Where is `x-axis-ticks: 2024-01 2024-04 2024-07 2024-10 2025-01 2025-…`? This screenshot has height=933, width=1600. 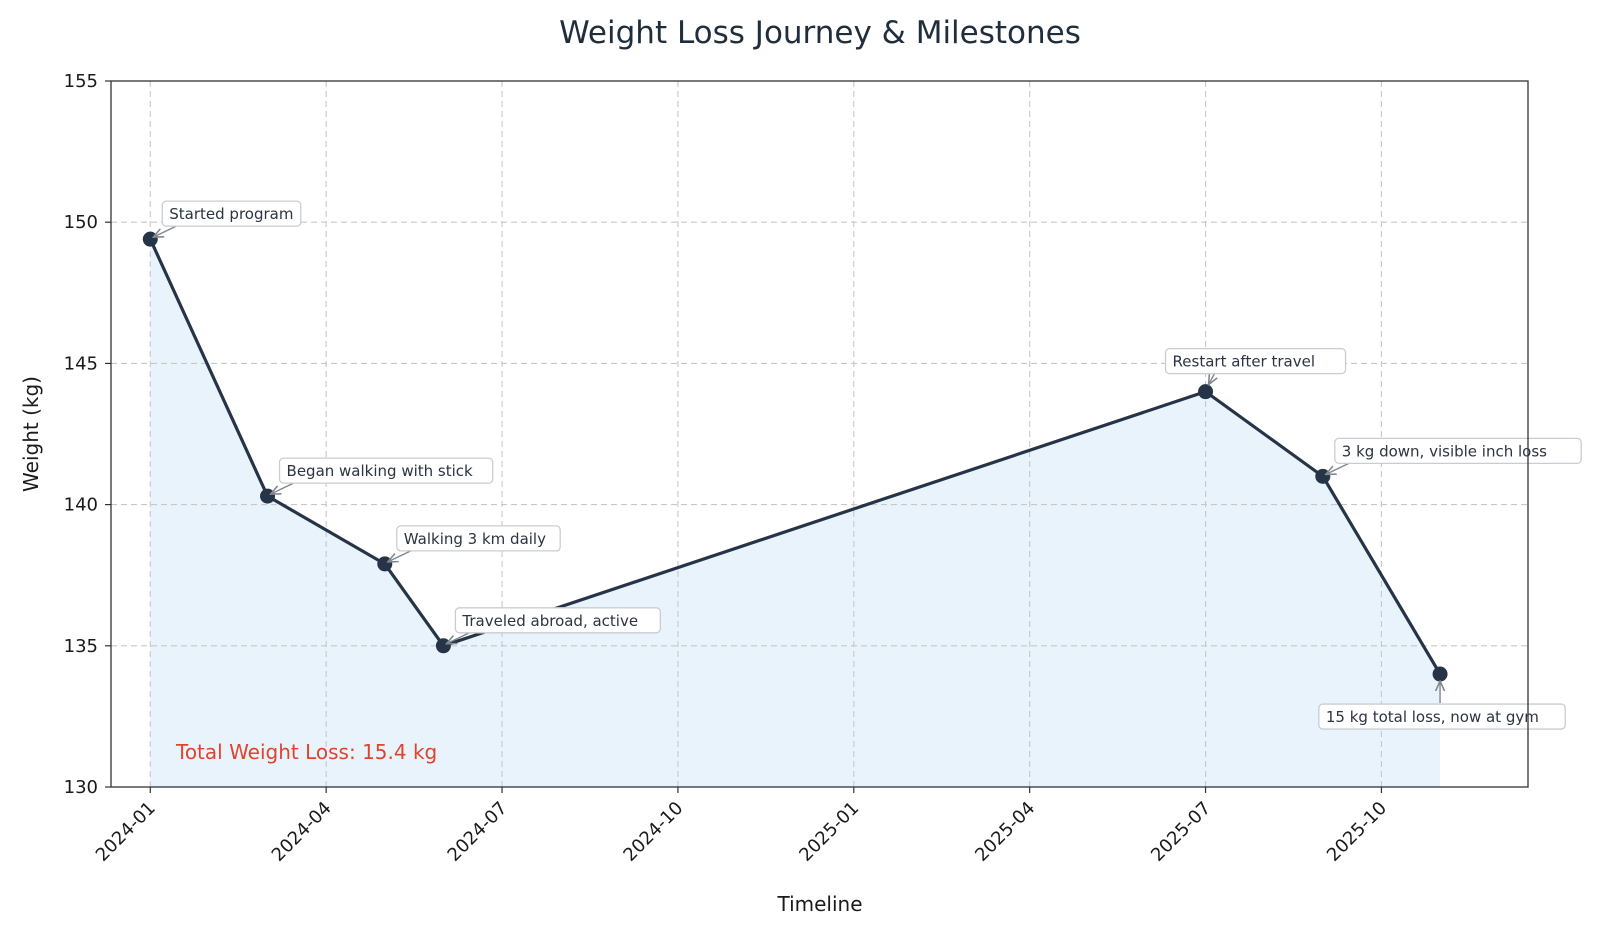
x-axis-ticks: 2024-01 2024-04 2024-07 2024-10 2025-01 2025-… is located at coordinates (741, 826).